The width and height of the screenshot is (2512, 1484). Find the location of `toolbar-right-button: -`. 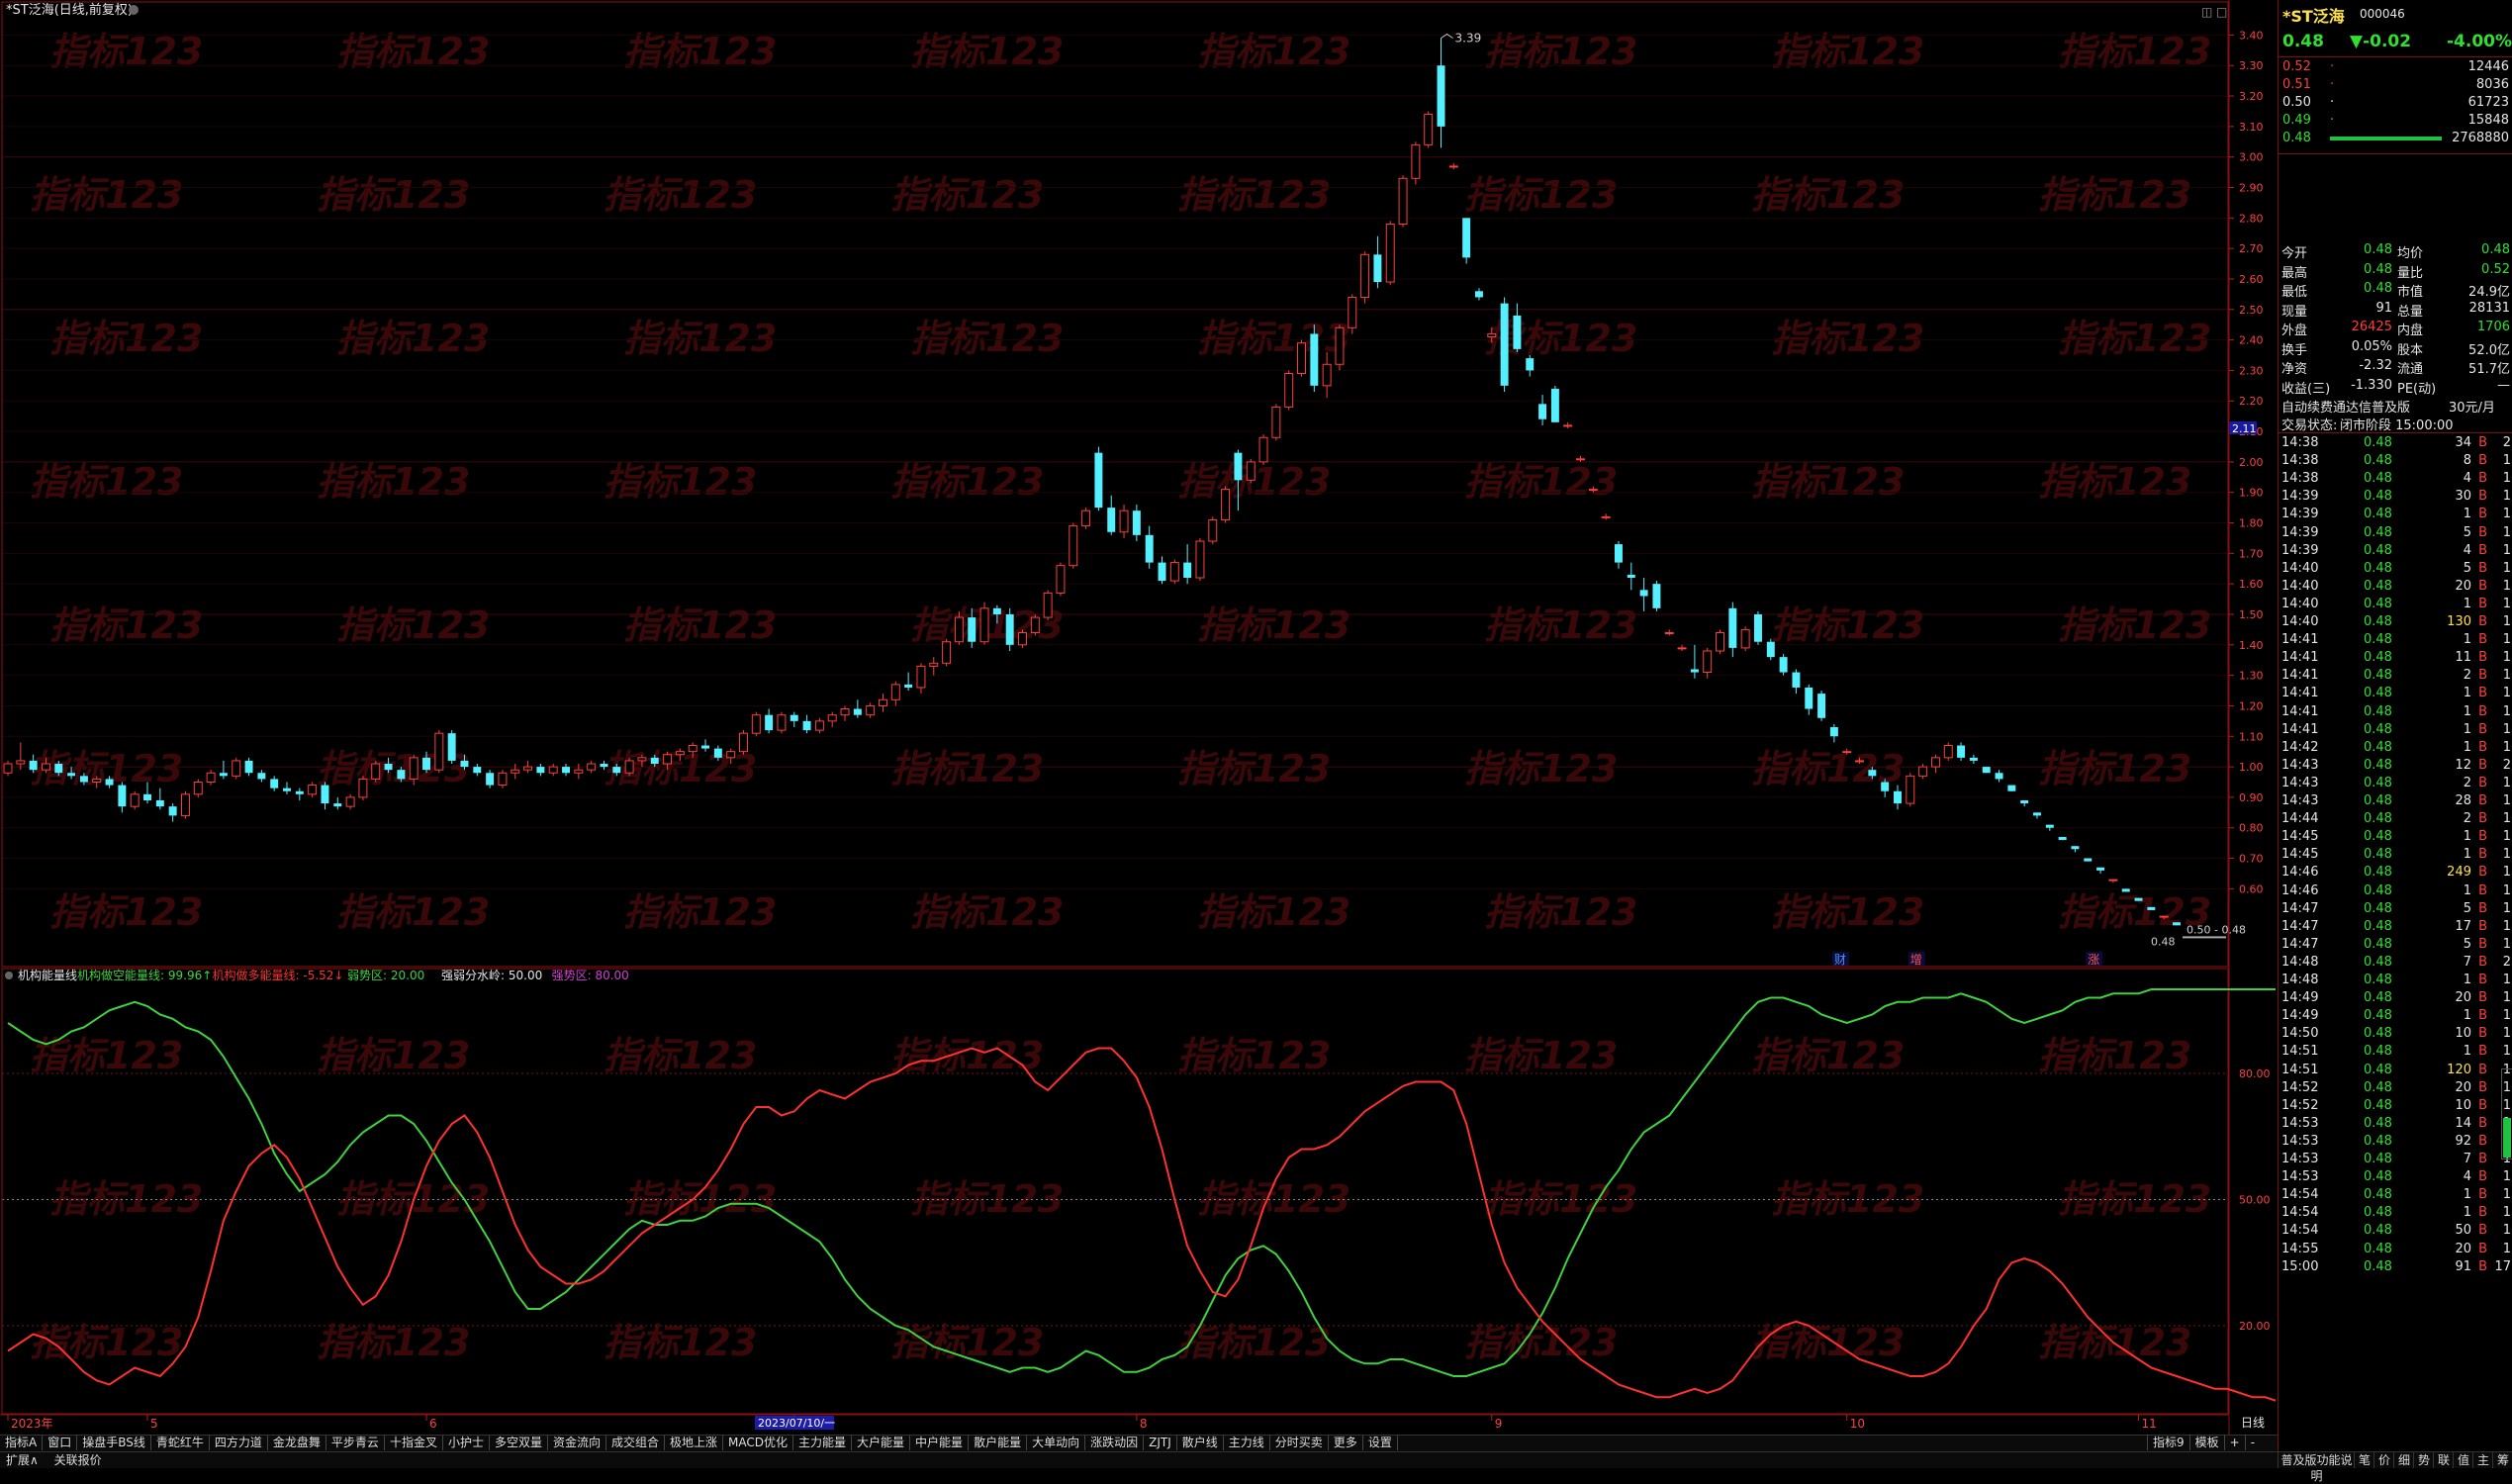

toolbar-right-button: - is located at coordinates (2252, 1442).